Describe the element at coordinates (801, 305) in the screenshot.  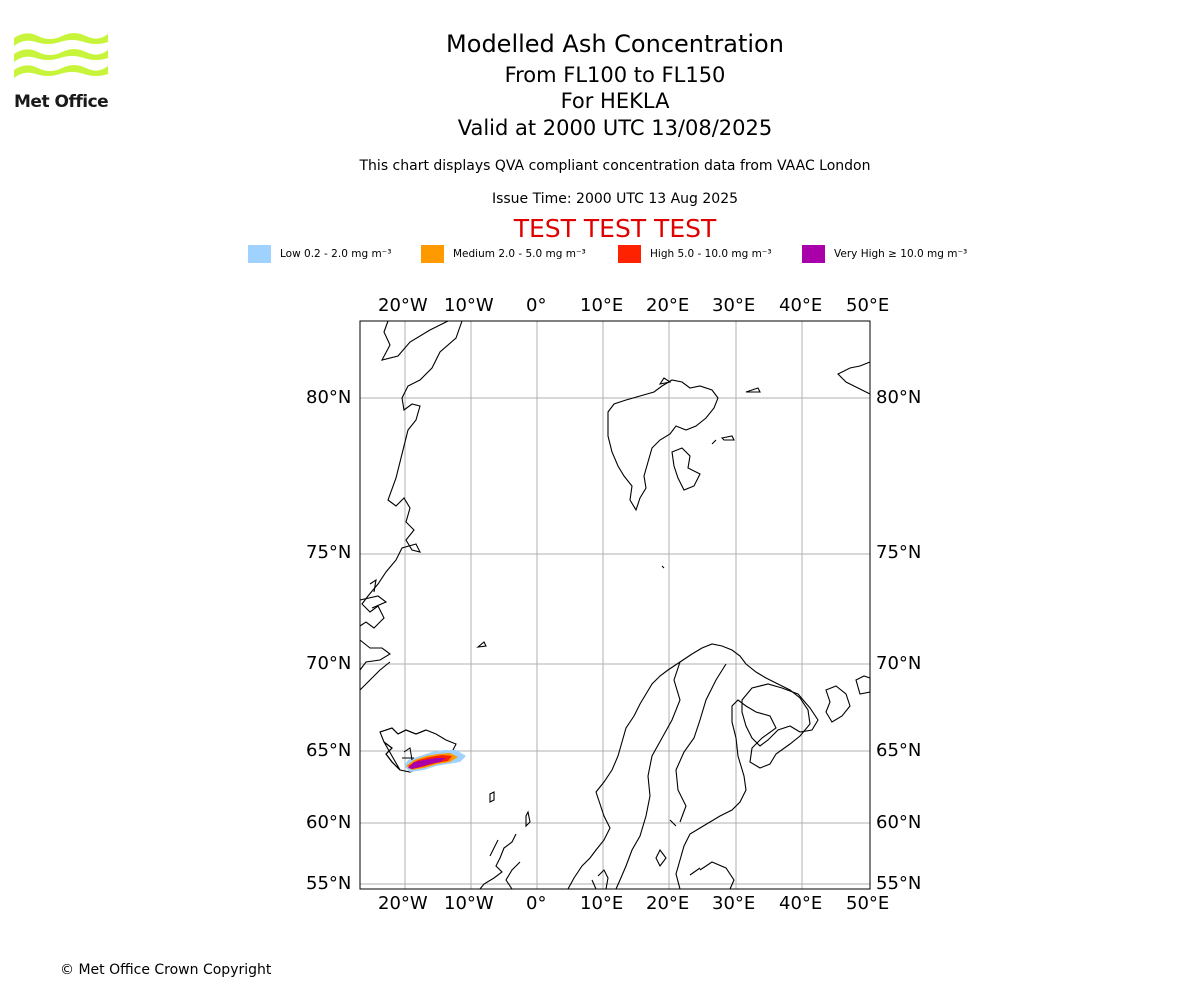
I see `lon-tick-top: 40°E` at that location.